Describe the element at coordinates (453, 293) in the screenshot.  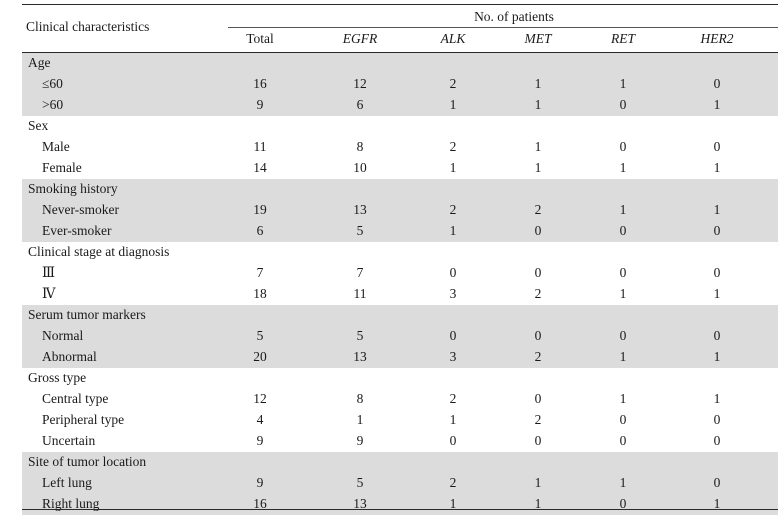
I see `cell-alk: 3` at that location.